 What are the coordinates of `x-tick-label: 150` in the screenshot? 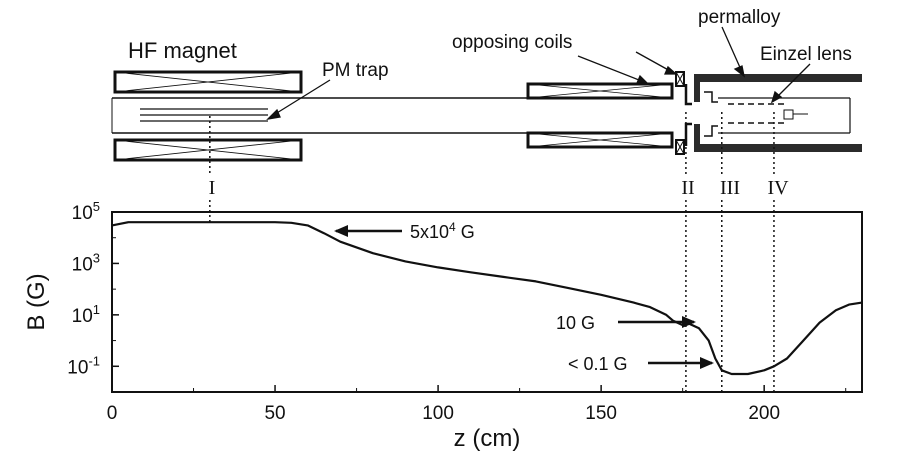 It's located at (601, 413).